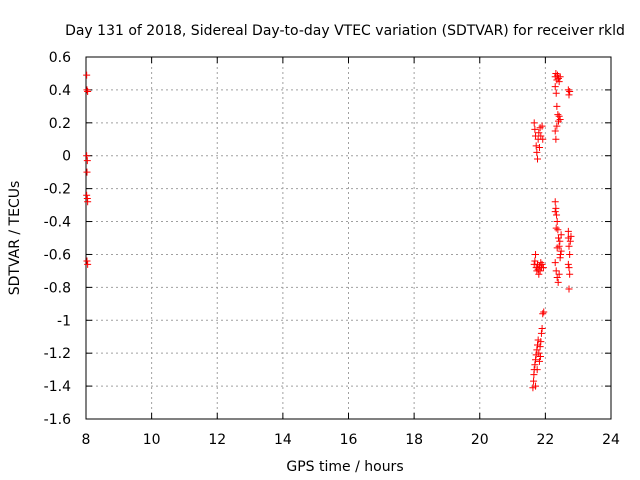  Describe the element at coordinates (414, 440) in the screenshot. I see `x-tick-label: 18` at that location.